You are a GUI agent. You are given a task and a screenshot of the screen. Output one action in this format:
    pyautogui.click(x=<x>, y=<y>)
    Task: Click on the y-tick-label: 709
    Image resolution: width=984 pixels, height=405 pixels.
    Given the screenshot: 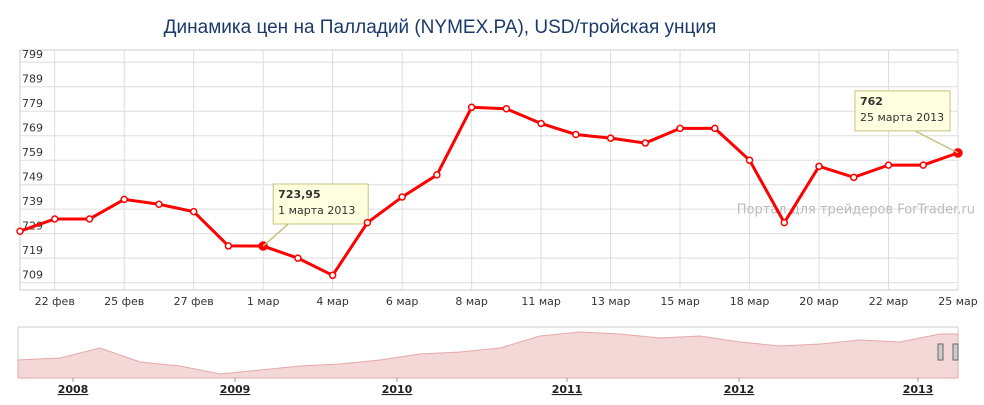 What is the action you would take?
    pyautogui.click(x=32, y=275)
    